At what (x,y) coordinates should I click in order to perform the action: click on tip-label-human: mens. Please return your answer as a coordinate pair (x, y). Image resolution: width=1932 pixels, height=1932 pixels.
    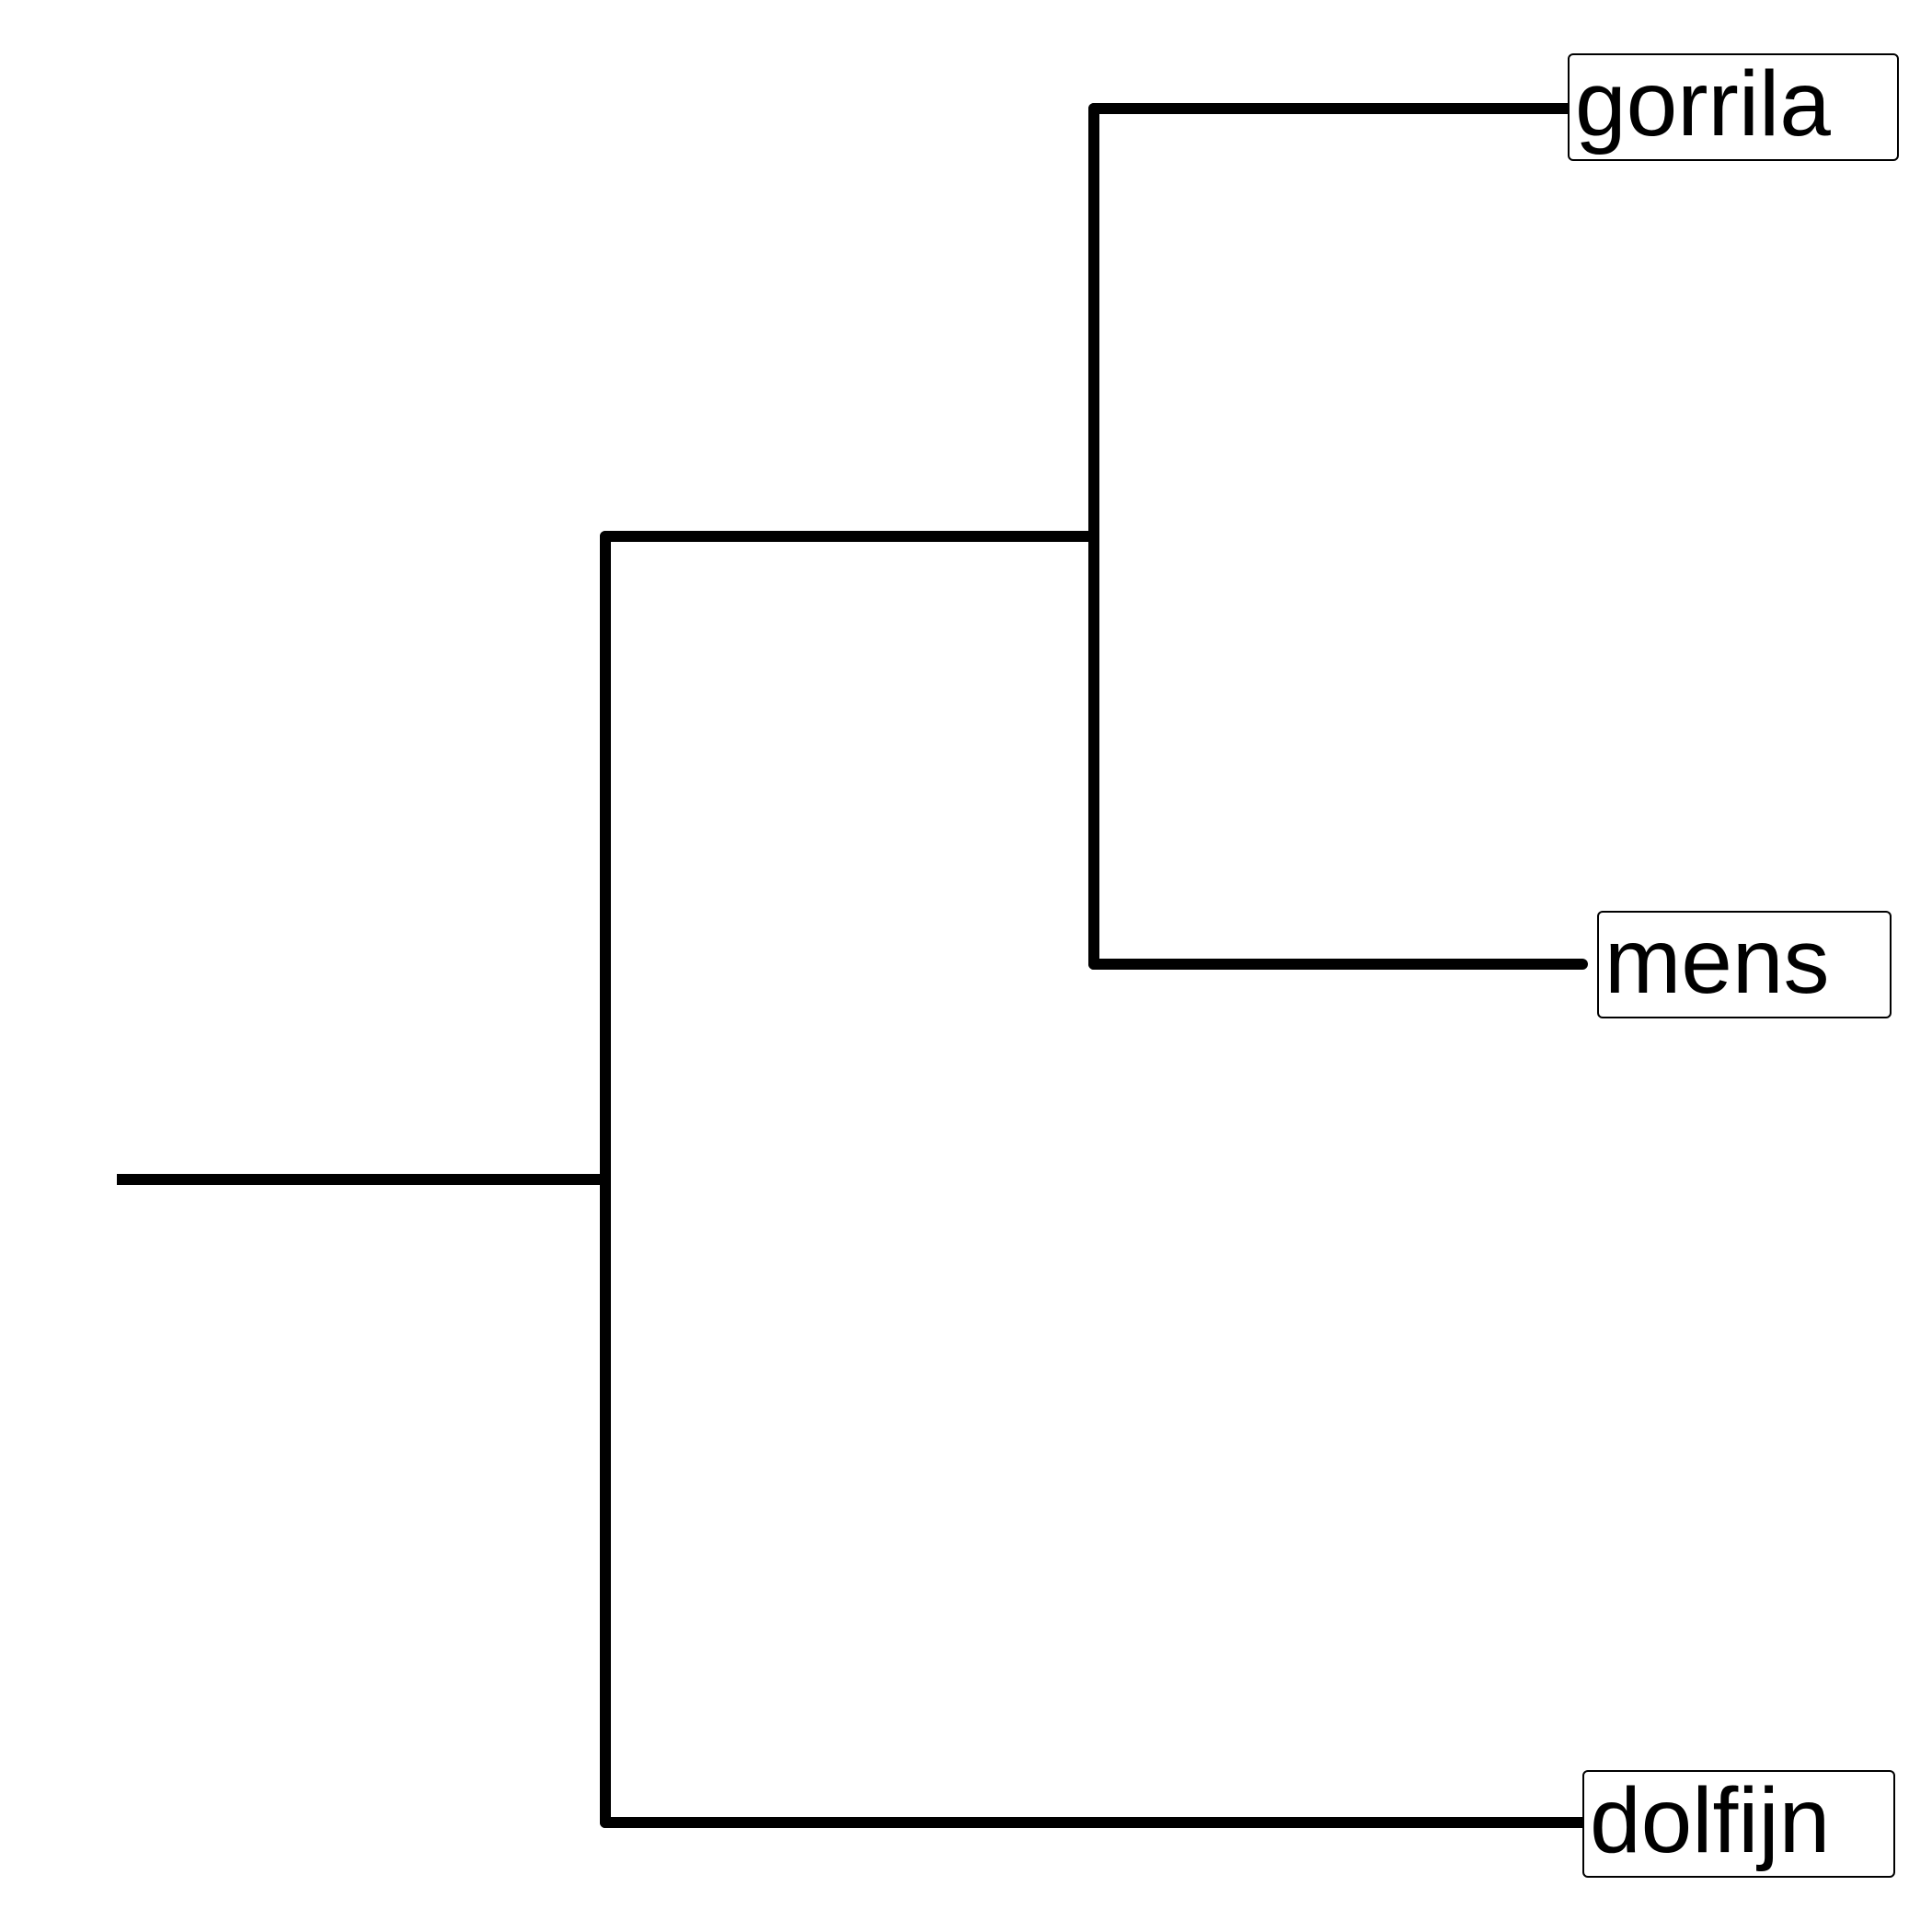
    Looking at the image, I should click on (1744, 964).